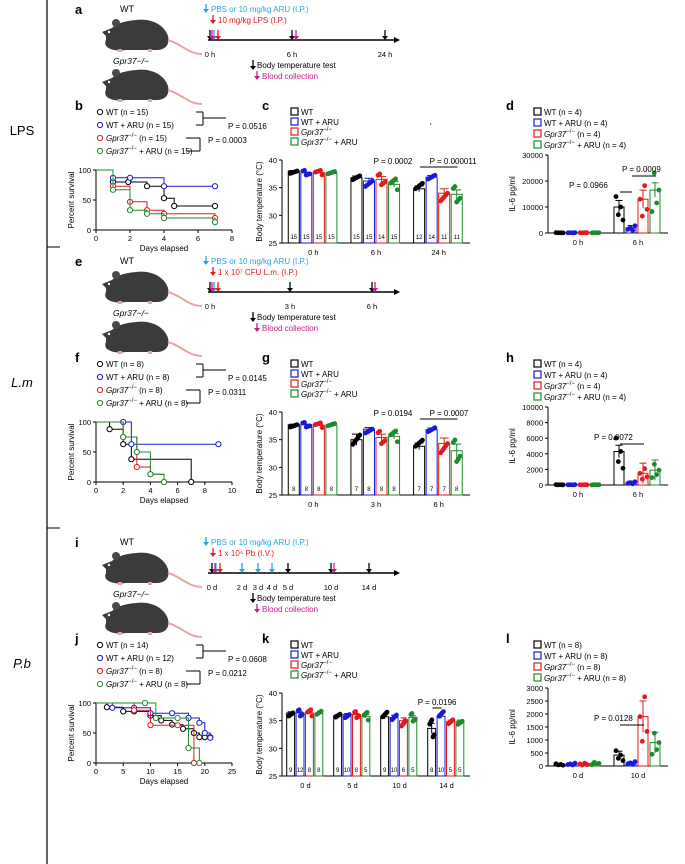  What do you see at coordinates (257, 330) in the screenshot?
I see `legend-blood-arrow-icon-head` at bounding box center [257, 330].